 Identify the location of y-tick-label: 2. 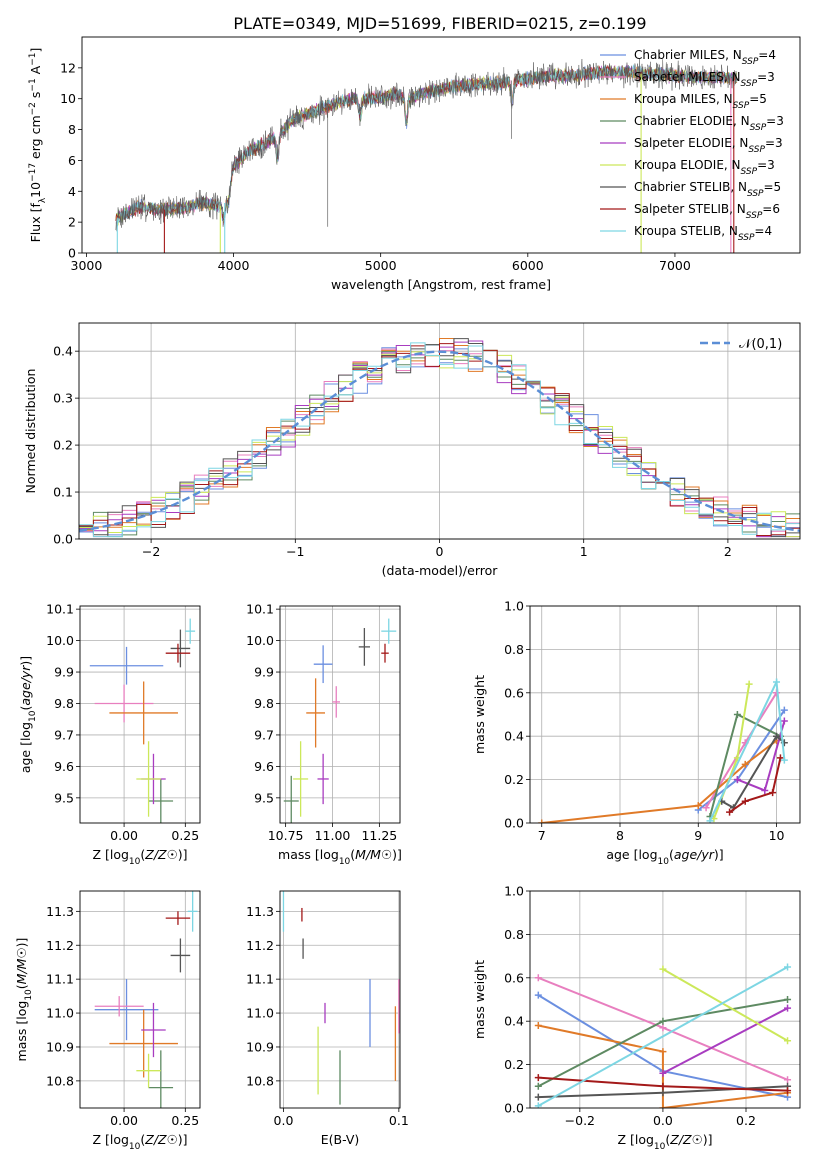
(72, 222).